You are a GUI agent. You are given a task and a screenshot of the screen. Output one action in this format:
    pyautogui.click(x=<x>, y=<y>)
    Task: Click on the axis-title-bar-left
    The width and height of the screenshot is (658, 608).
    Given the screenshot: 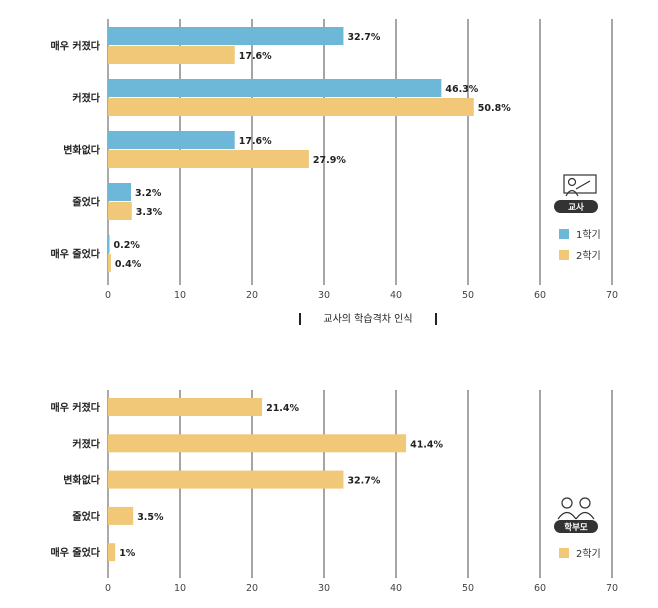 What is the action you would take?
    pyautogui.click(x=300, y=319)
    